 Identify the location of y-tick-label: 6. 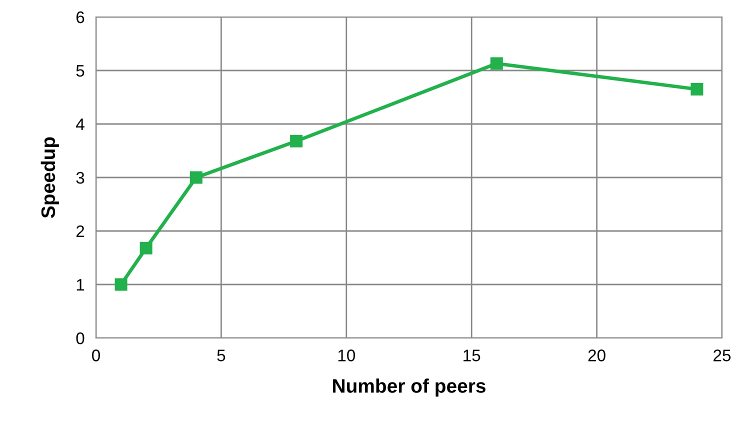
(80, 17).